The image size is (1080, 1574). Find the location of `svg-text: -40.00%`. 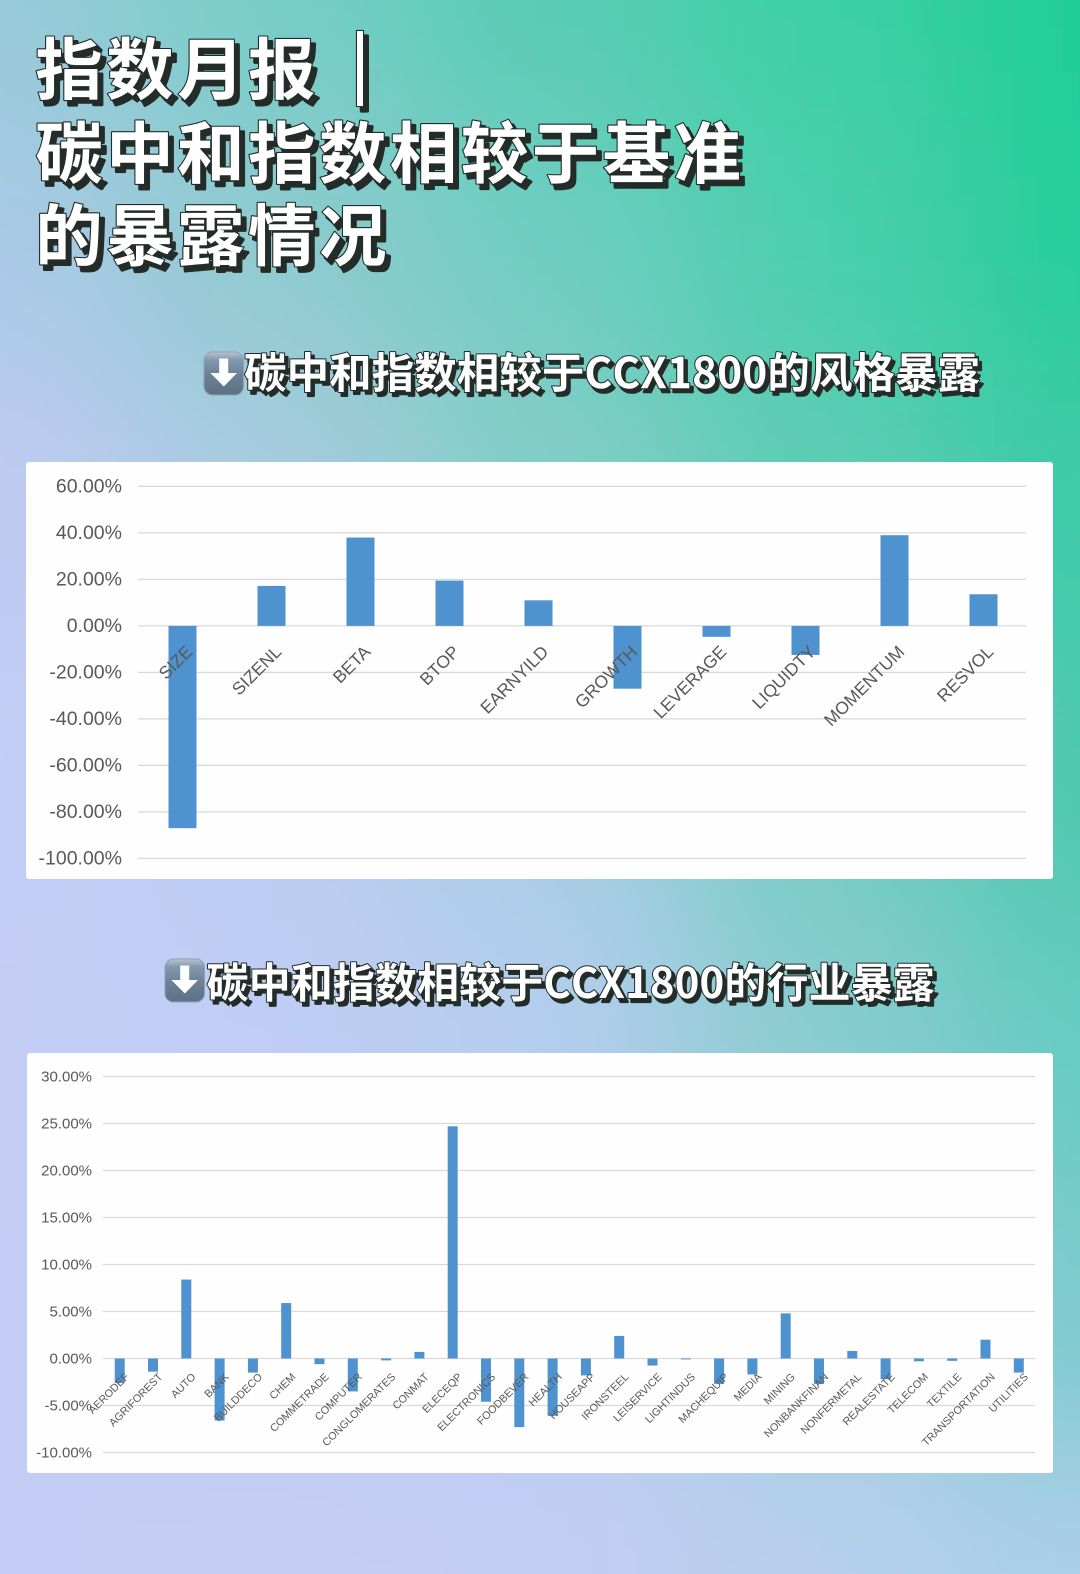

svg-text: -40.00% is located at coordinates (85, 719).